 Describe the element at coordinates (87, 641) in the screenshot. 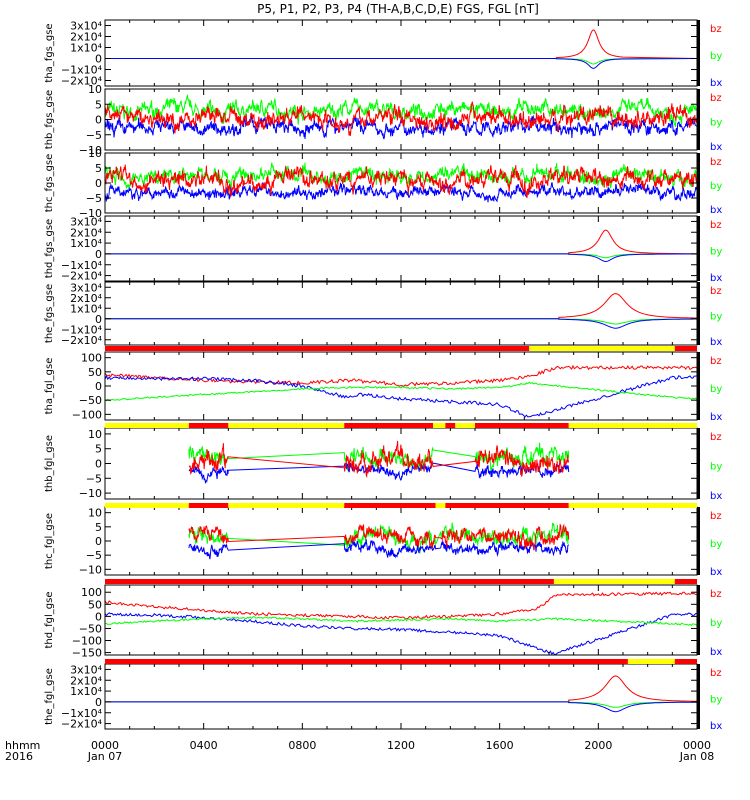

I see `thd_fgl_gse-ytick-label: −100` at that location.